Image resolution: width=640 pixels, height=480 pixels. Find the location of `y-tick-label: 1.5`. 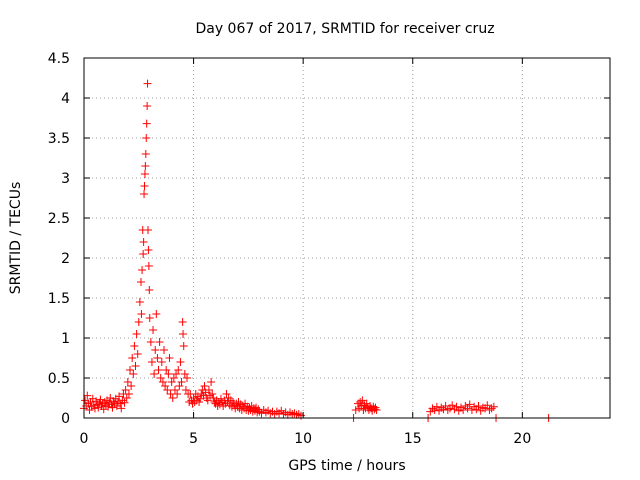

y-tick-label: 1.5 is located at coordinates (59, 299).